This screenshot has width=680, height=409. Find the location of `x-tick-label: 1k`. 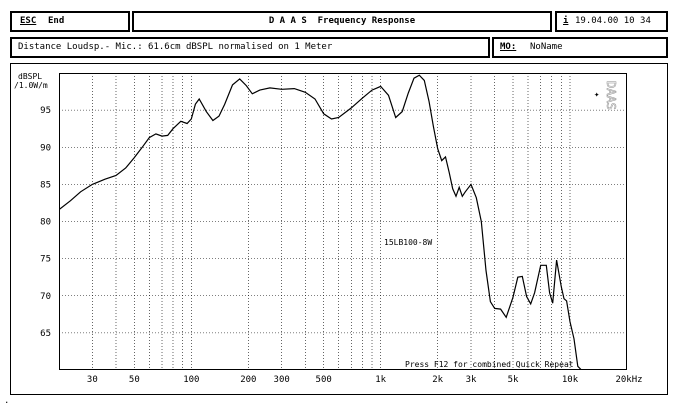

x-tick-label: 1k is located at coordinates (380, 380).